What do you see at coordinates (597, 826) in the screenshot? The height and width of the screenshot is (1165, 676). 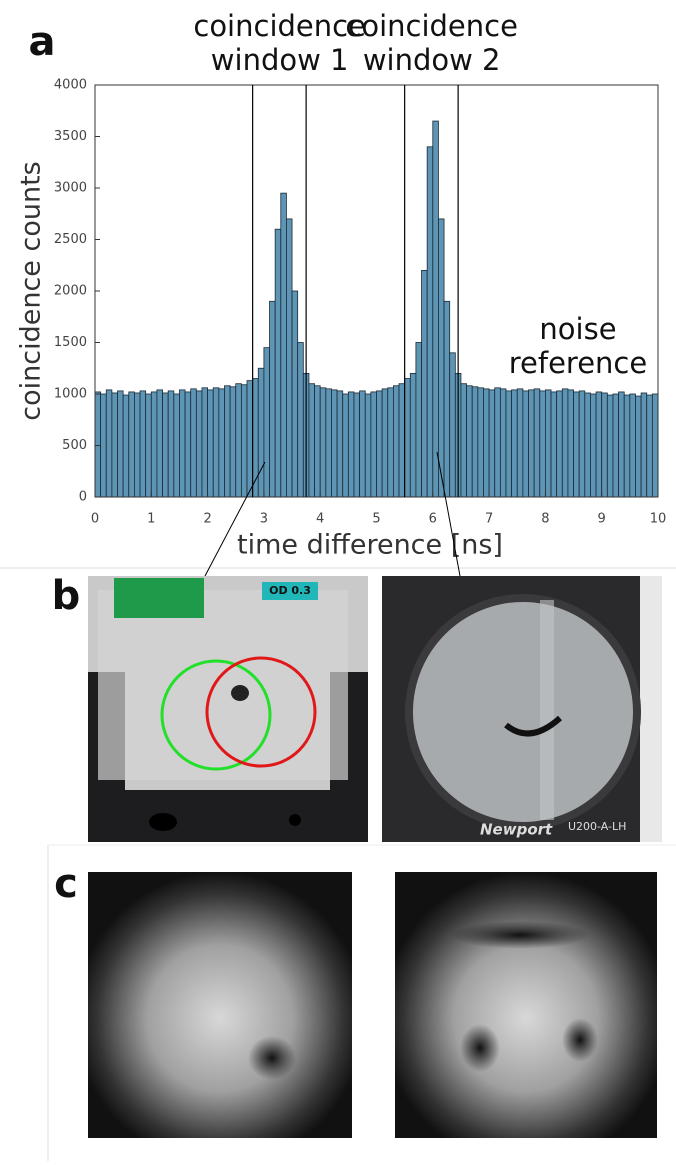 I see `photo-text: U200-A-LH` at bounding box center [597, 826].